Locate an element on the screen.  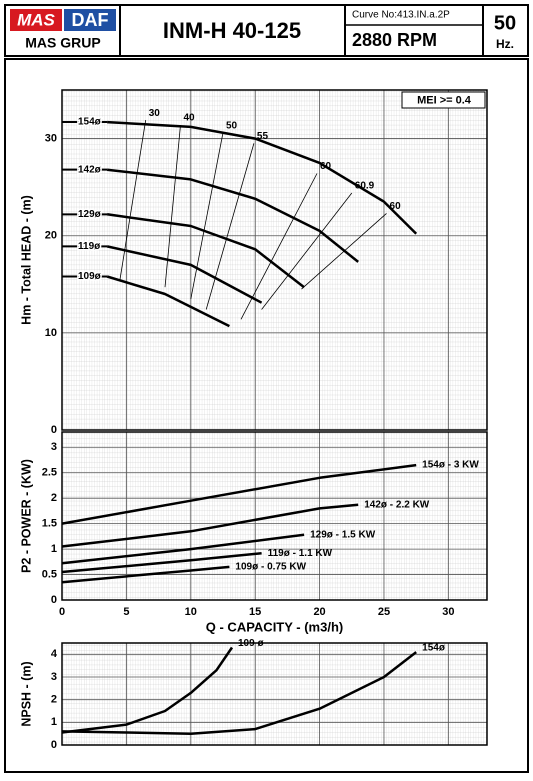
header-frame is located at coordinates (266, 30).